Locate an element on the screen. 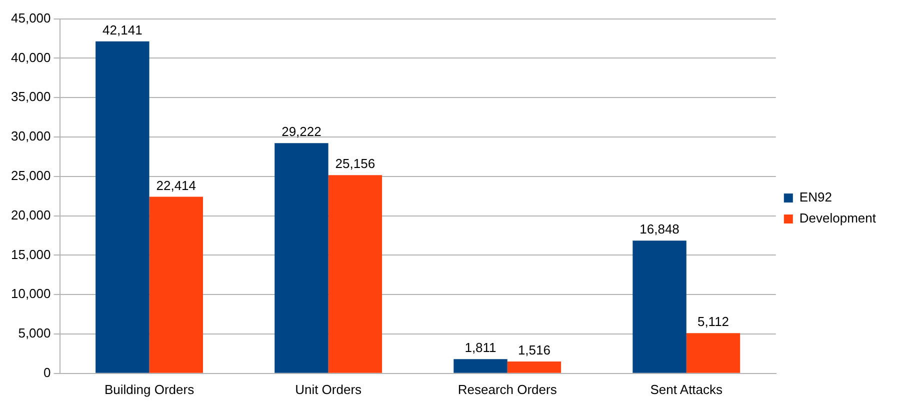 The width and height of the screenshot is (898, 409). y-tick-label: 15,000 is located at coordinates (30, 254).